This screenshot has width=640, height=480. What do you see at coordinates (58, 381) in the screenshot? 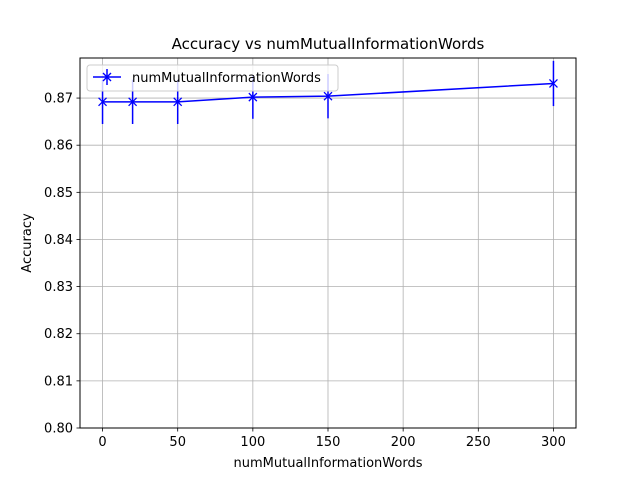
I see `y-tick-label: 0.81` at bounding box center [58, 381].